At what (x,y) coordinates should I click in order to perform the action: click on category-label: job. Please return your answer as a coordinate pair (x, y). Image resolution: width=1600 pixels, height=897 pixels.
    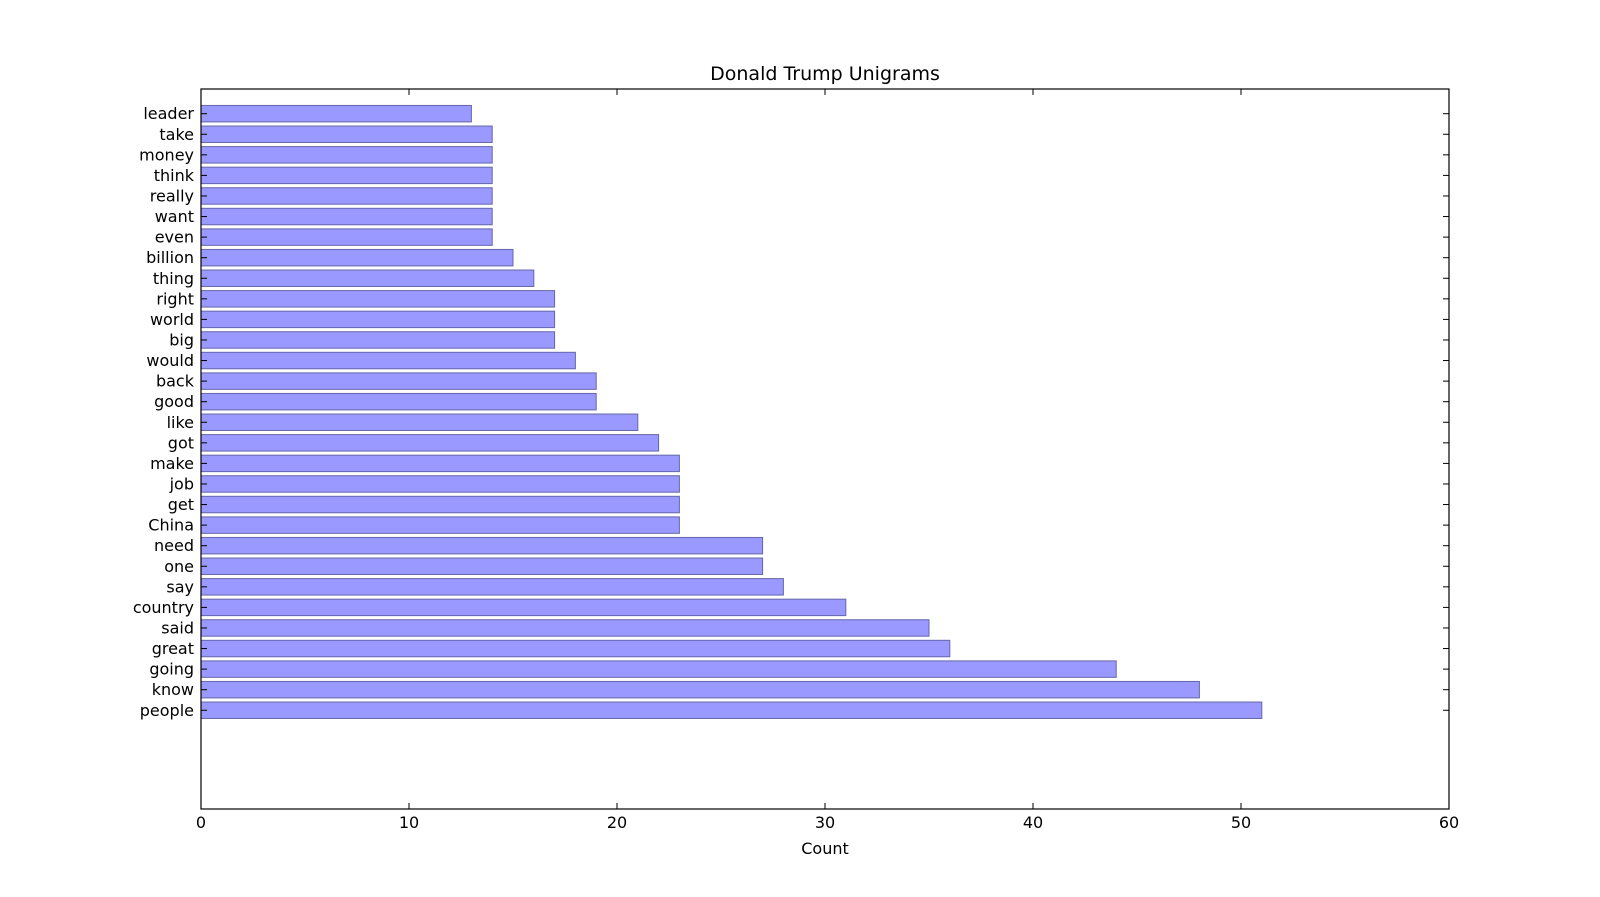
    Looking at the image, I should click on (181, 483).